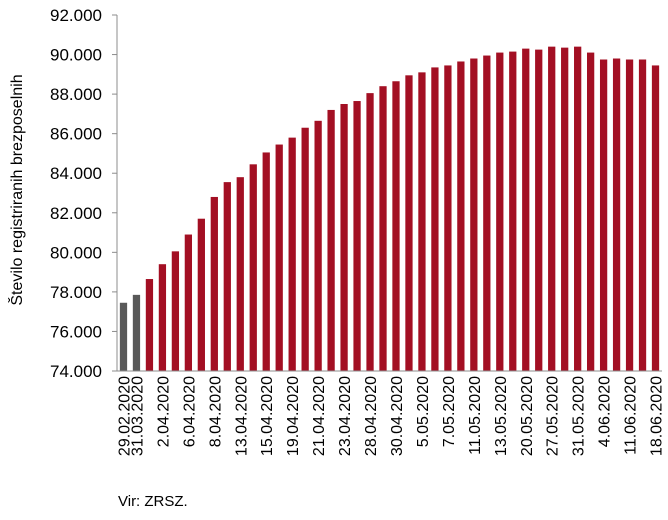 This screenshot has height=520, width=668. Describe the element at coordinates (423, 411) in the screenshot. I see `x-tick-label: 5.05.2020` at that location.